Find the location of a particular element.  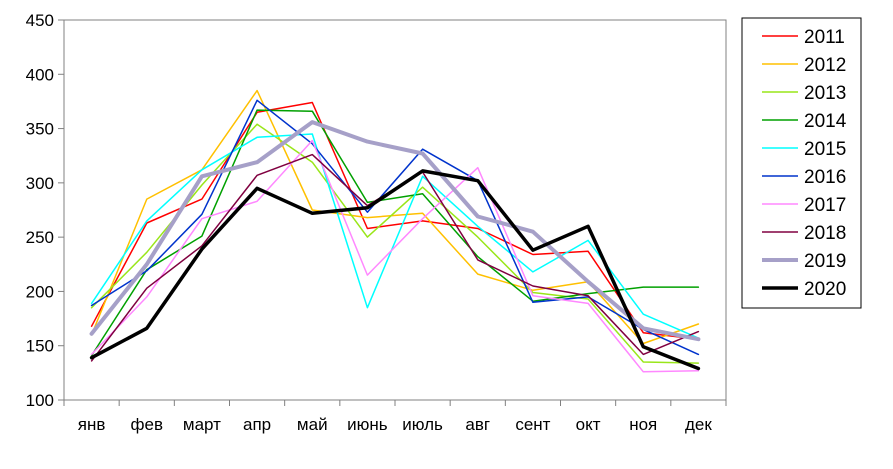

y-tick-label: 400 is located at coordinates (40, 74).